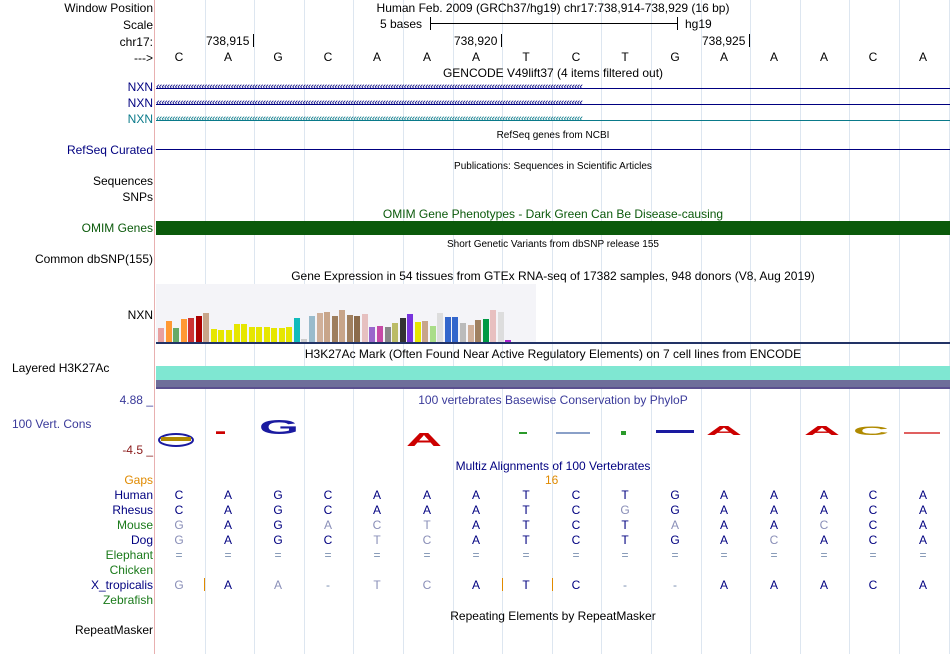  I want to click on scale-text: 5 bases, so click(401, 24).